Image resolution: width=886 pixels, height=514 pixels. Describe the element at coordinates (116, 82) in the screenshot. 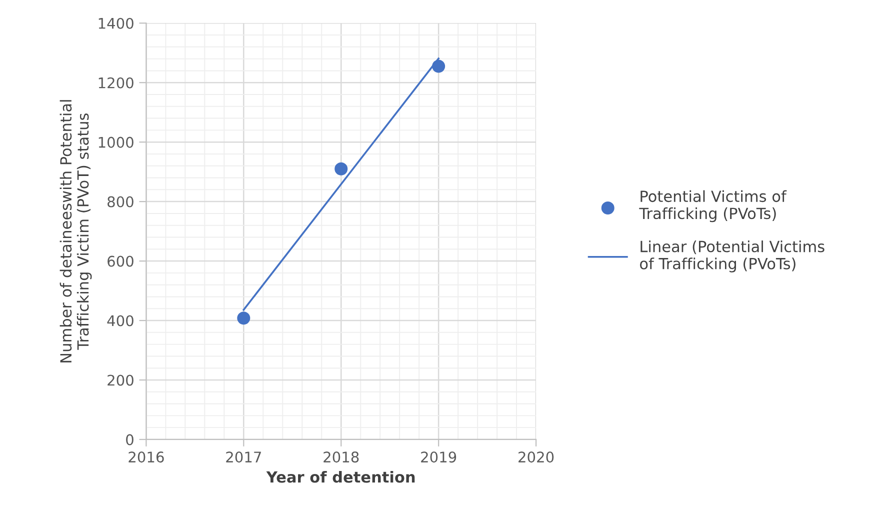

I see `y-tick-label: 1200` at that location.